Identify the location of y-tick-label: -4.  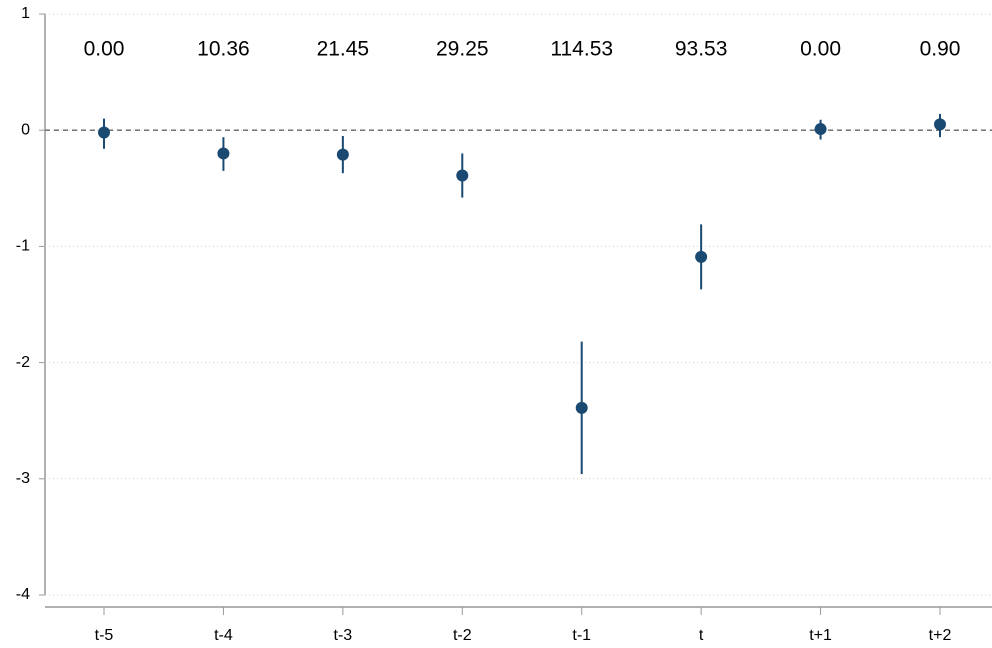
(23, 594).